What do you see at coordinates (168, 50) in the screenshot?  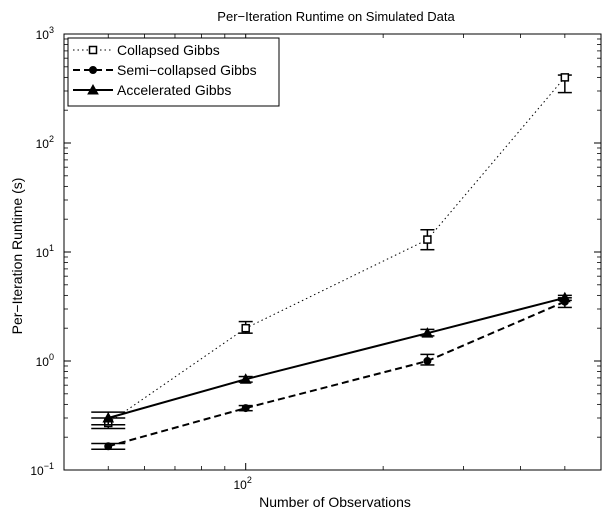 I see `legend-label: Collapsed Gibbs` at bounding box center [168, 50].